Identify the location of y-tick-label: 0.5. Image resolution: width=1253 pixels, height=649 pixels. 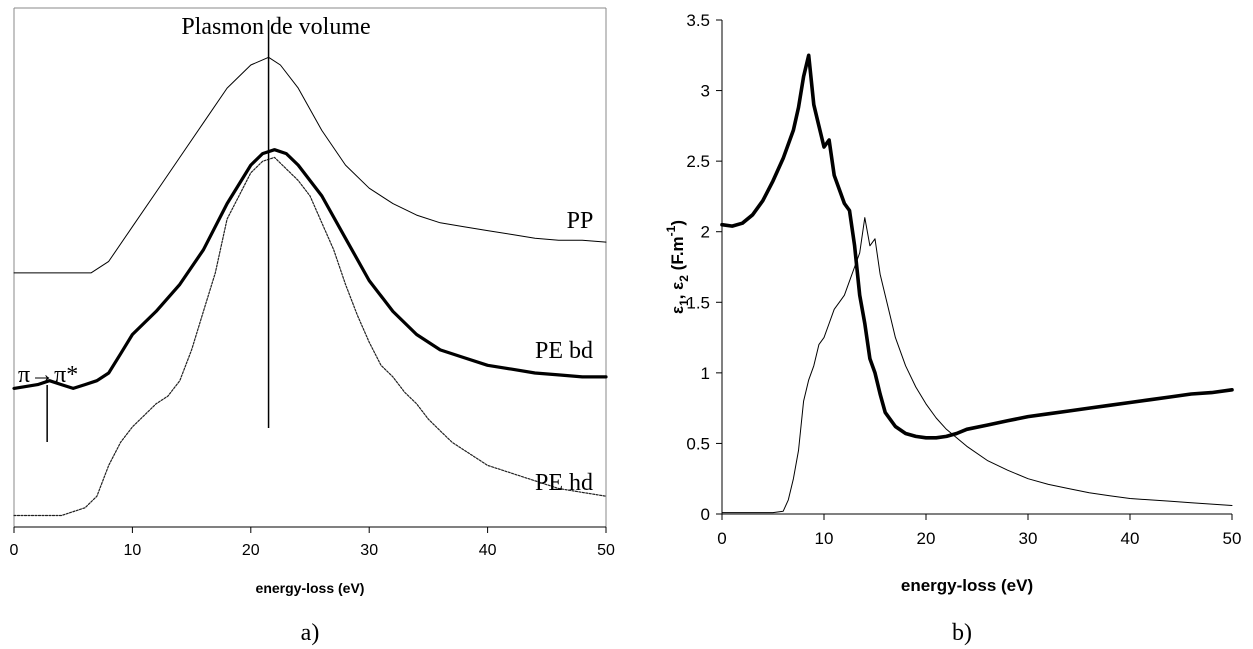
(698, 443).